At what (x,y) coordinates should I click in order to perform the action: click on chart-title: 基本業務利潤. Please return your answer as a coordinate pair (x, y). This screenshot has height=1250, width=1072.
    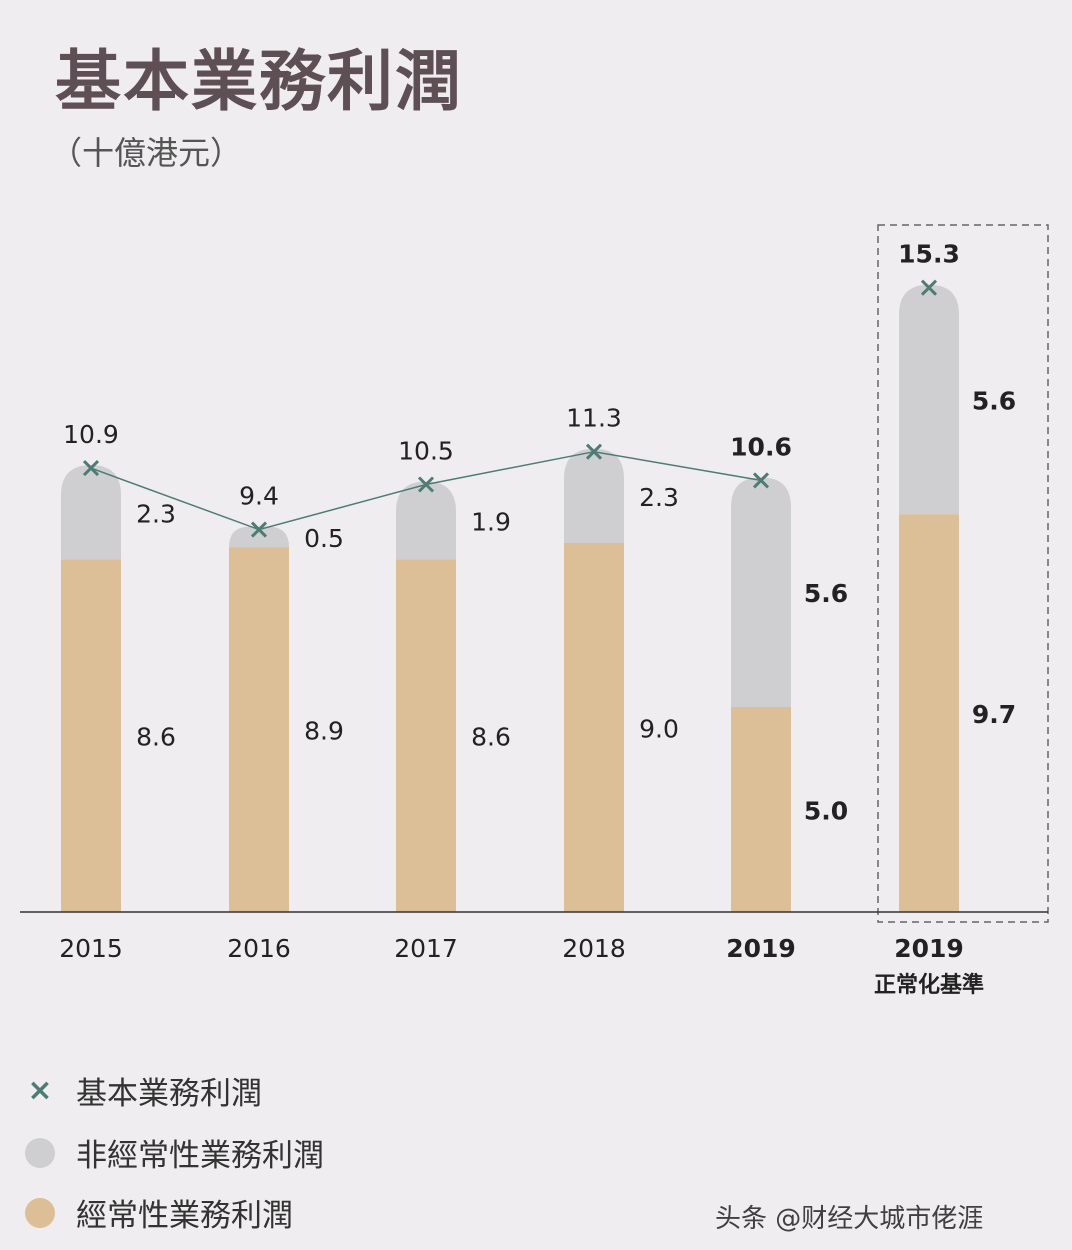
    Looking at the image, I should click on (259, 81).